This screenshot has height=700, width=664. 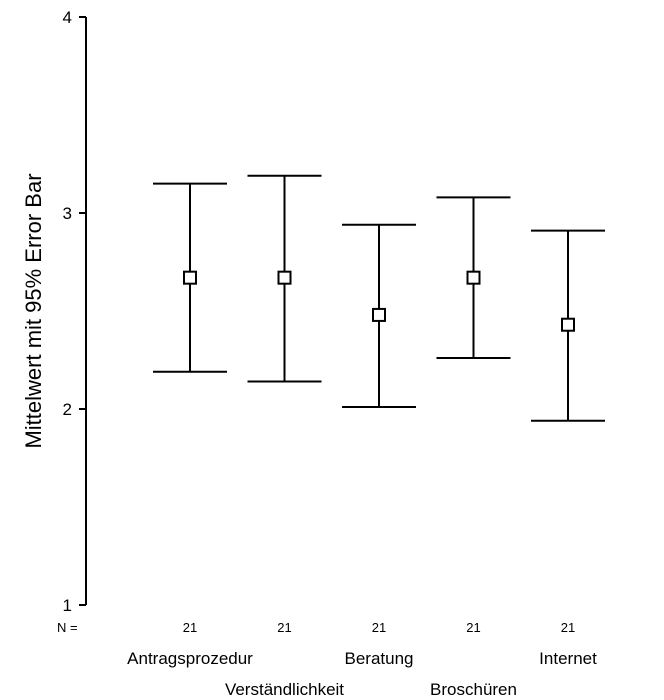 What do you see at coordinates (568, 658) in the screenshot?
I see `category-label: Internet` at bounding box center [568, 658].